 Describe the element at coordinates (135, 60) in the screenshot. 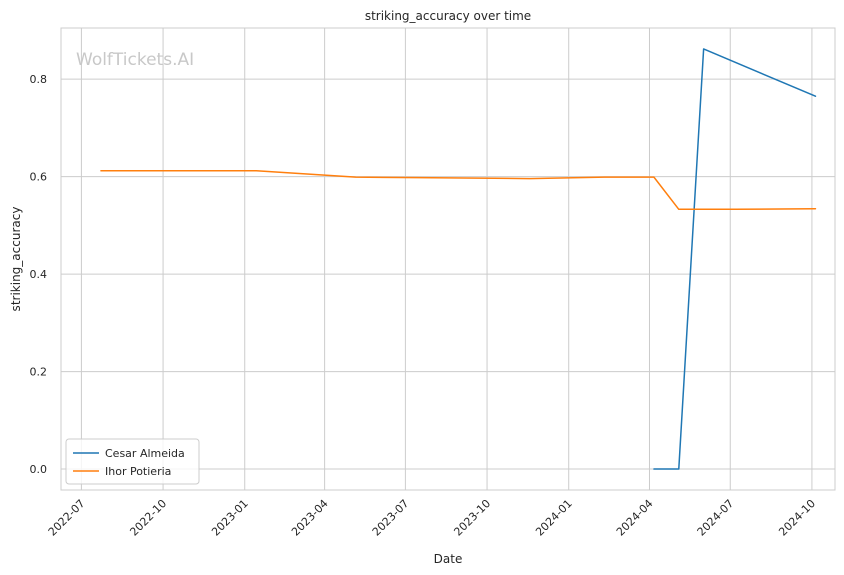

I see `watermark: WolfTickets.AI` at that location.